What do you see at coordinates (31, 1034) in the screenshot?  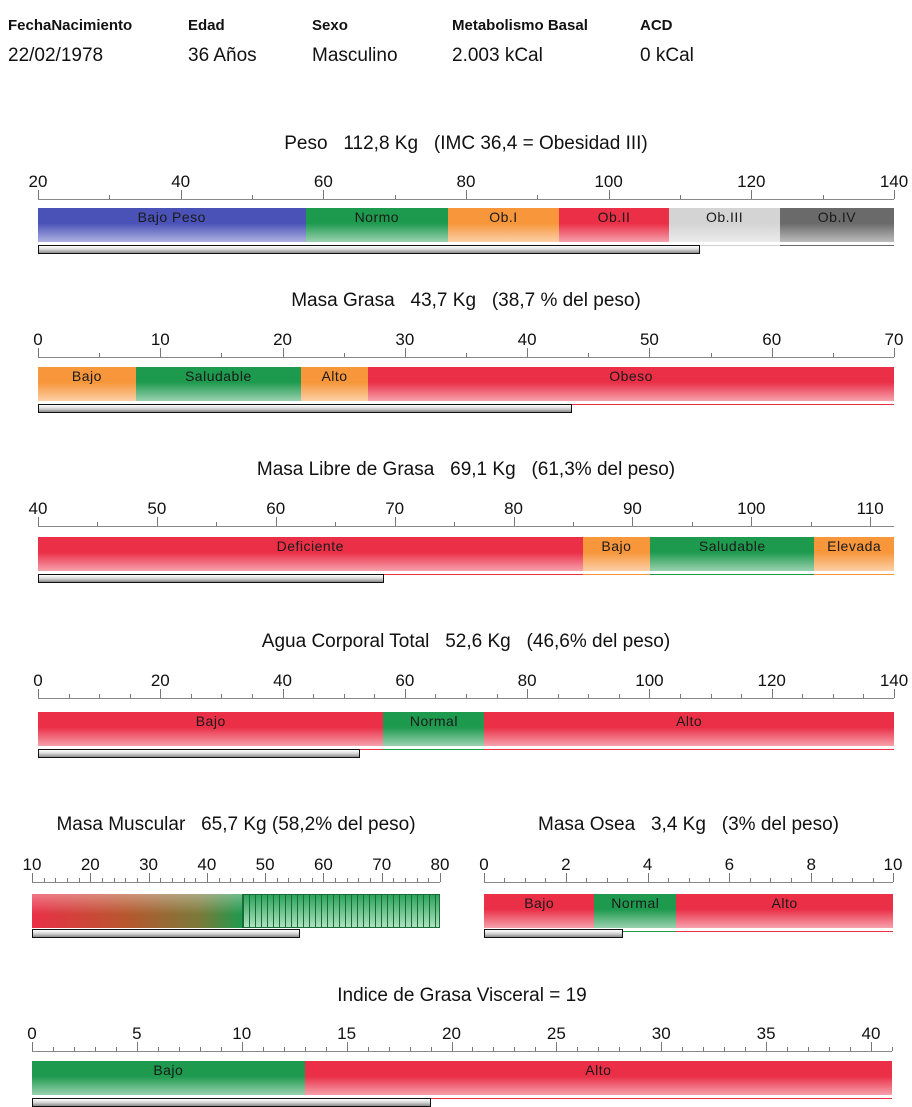 I see `grasa-visceral-tick-label: 0` at bounding box center [31, 1034].